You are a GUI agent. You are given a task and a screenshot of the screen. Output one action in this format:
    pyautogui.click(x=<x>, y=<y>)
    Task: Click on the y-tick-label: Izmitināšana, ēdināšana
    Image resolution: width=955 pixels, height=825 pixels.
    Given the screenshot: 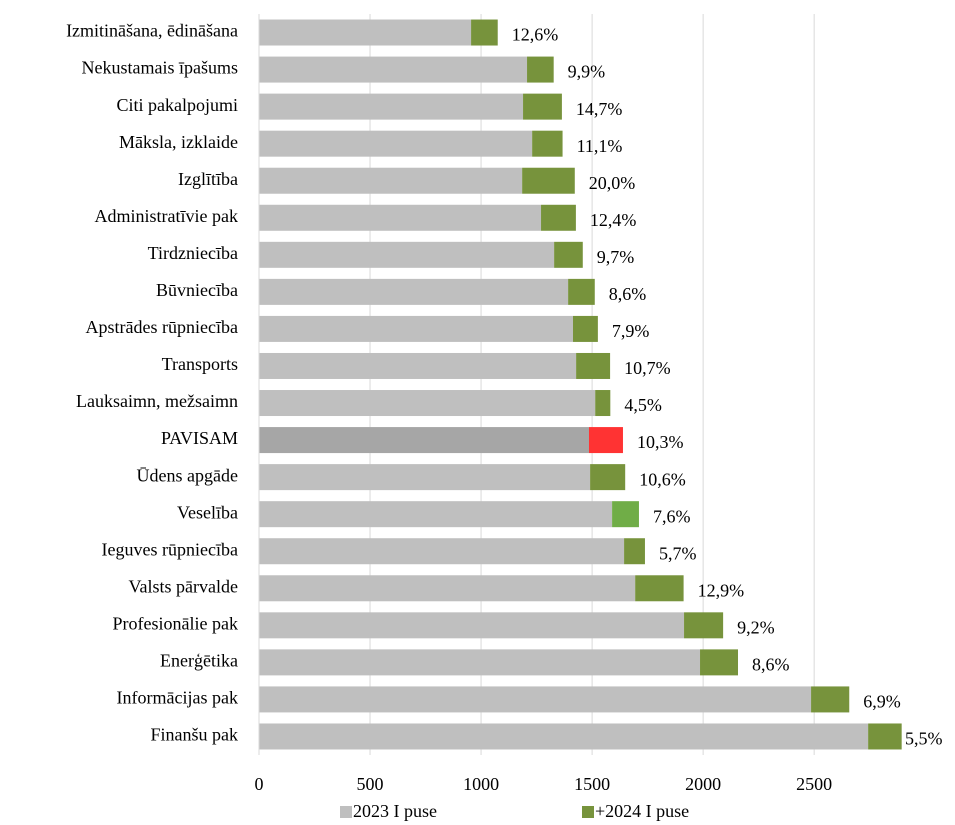 What is the action you would take?
    pyautogui.click(x=152, y=31)
    